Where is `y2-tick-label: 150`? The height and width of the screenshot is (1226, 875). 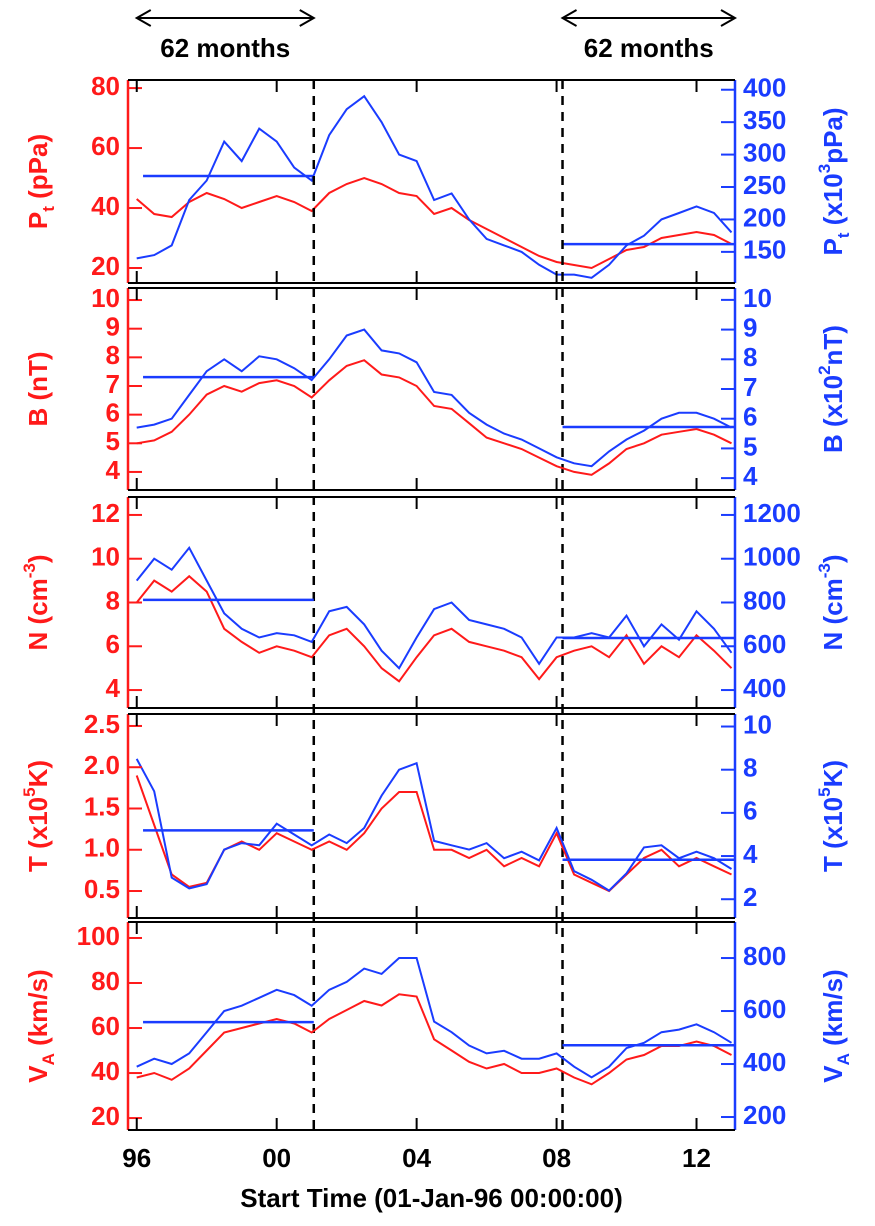
y2-tick-label: 150 is located at coordinates (764, 250).